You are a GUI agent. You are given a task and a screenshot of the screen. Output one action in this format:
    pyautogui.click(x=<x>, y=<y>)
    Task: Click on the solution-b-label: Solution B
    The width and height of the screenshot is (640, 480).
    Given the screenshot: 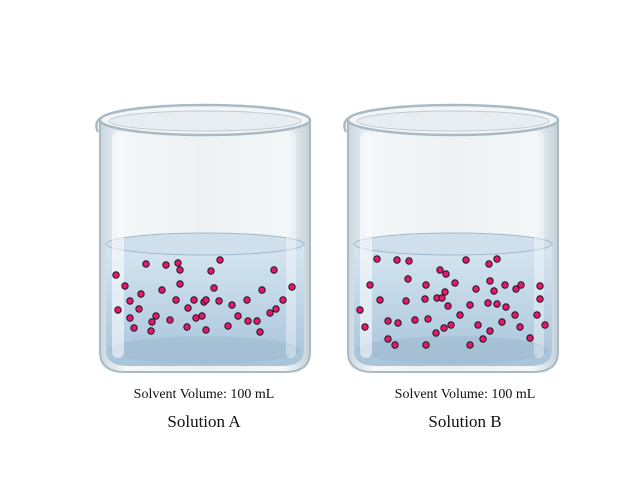 What is the action you would take?
    pyautogui.click(x=465, y=422)
    